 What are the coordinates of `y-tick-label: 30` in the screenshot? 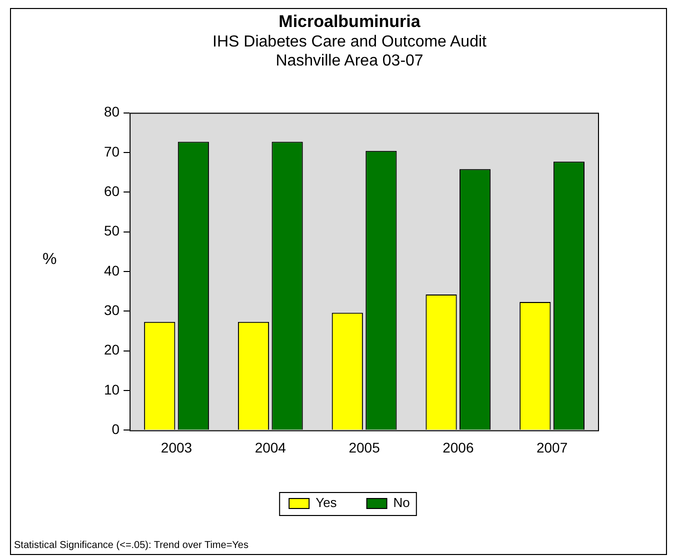 It's located at (112, 310).